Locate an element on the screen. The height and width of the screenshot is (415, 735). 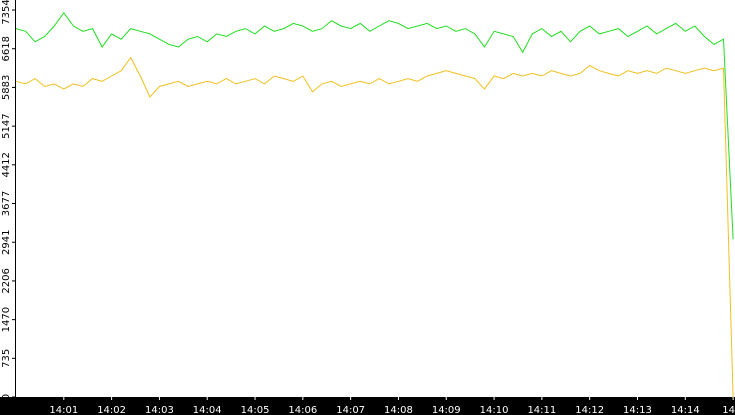
y-tick-label: 6618 is located at coordinates (6, 48).